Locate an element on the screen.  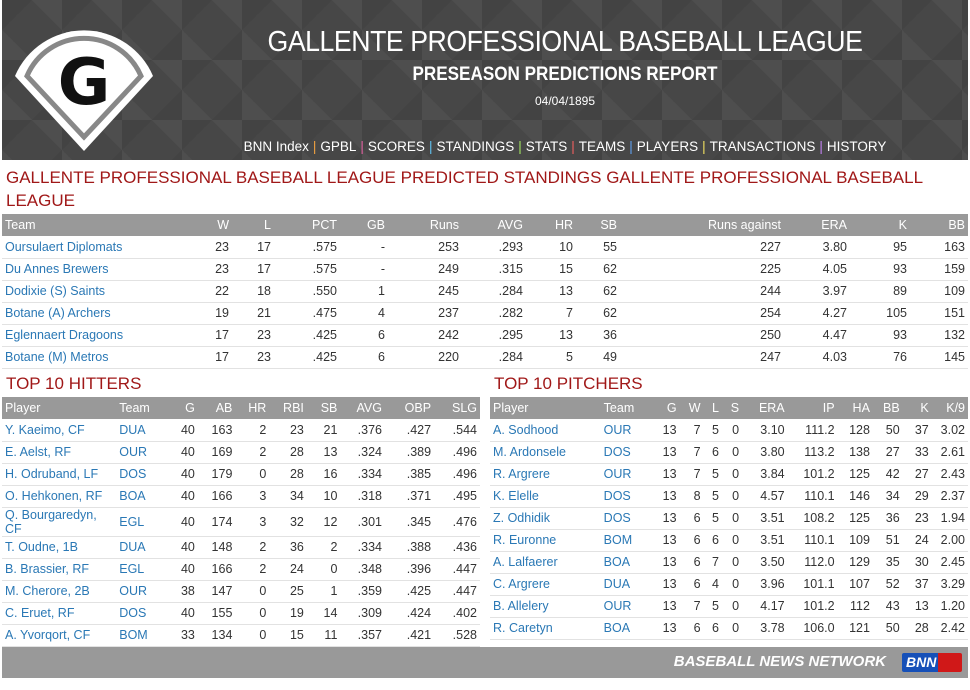
bnn-logo: BNN is located at coordinates (932, 662).